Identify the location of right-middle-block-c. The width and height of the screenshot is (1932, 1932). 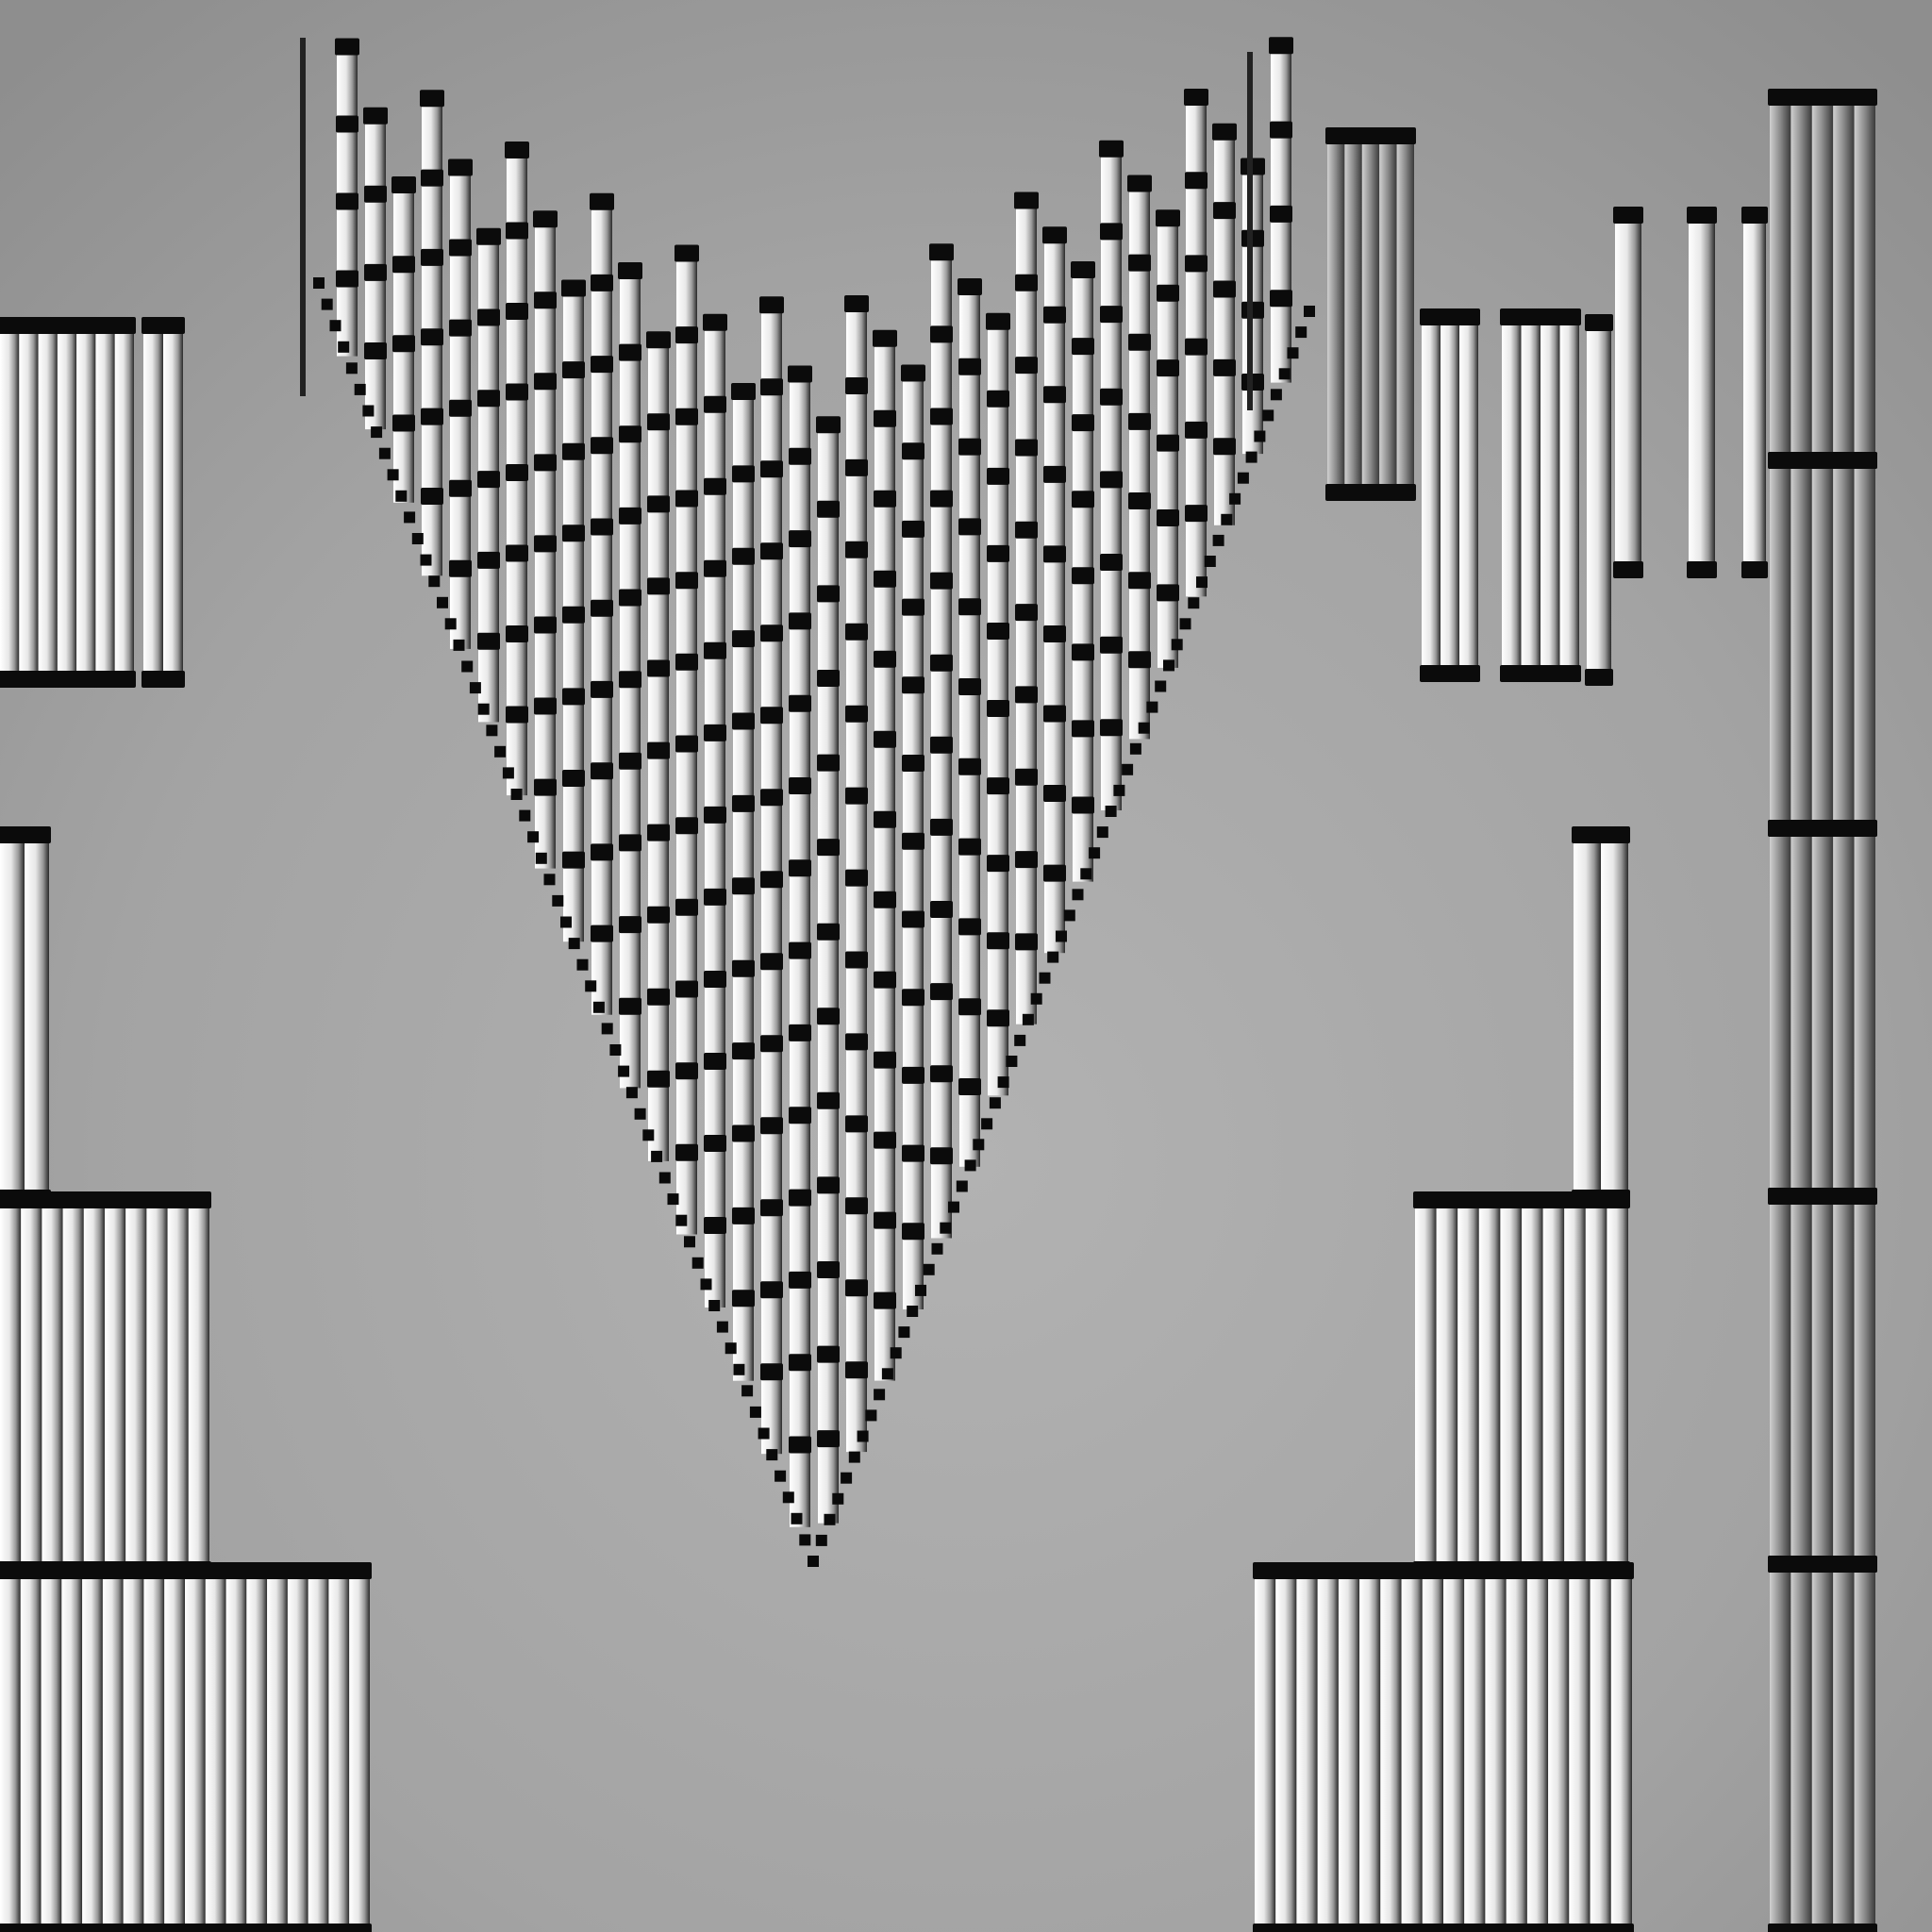
(1599, 500).